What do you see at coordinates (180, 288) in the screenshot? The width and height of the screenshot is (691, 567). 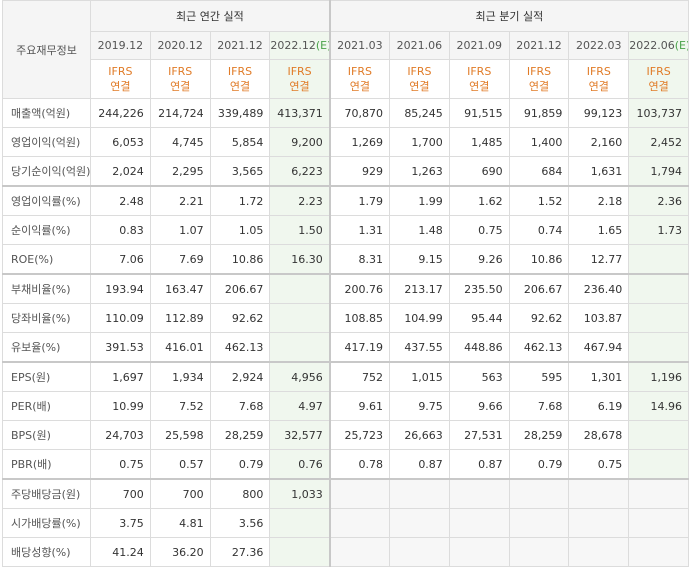 I see `metric-value: 163.47` at bounding box center [180, 288].